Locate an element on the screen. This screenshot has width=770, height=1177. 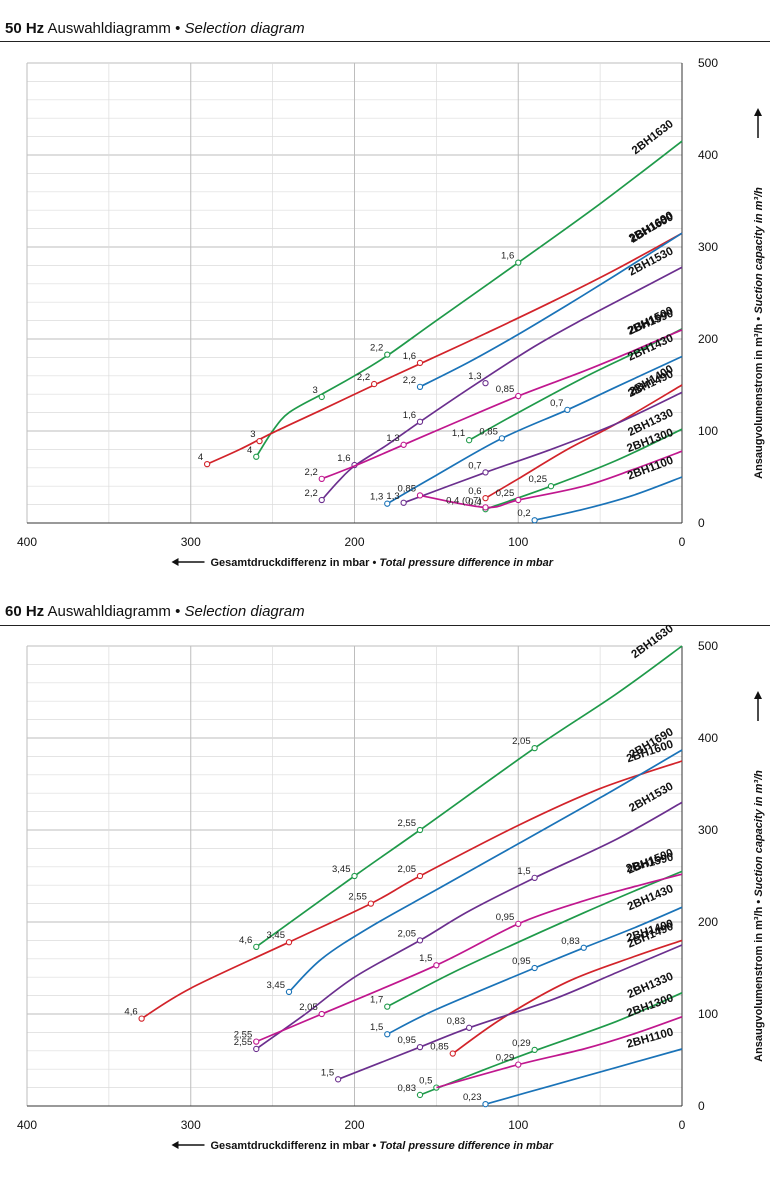
data-point-label: 0,2 is located at coordinates (523, 513).